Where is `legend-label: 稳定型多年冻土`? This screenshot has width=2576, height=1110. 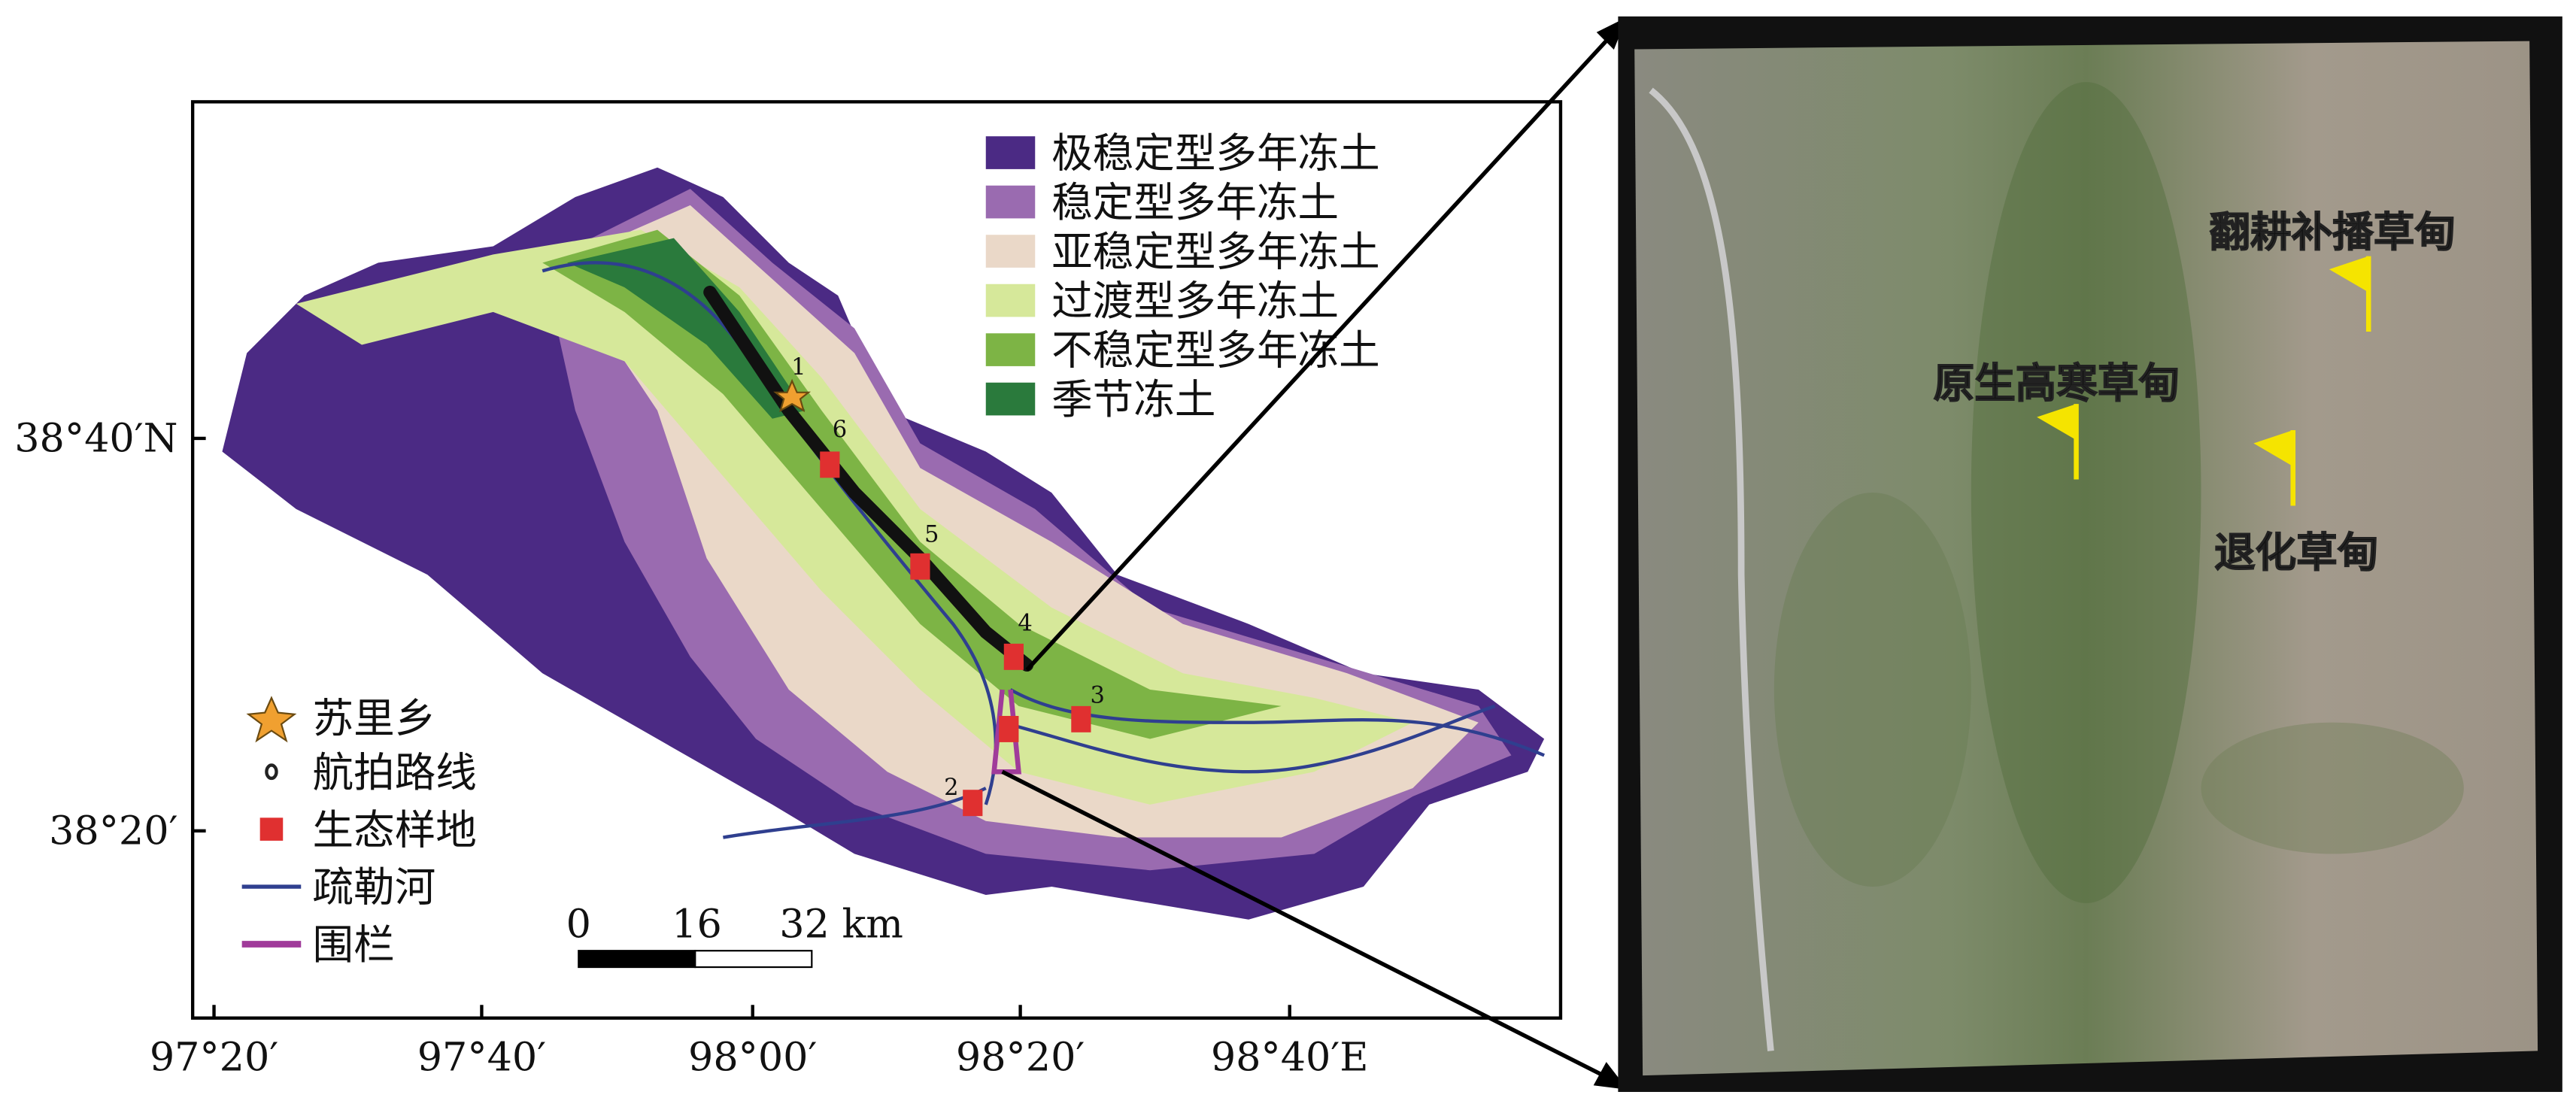 legend-label: 稳定型多年冻土 is located at coordinates (1195, 202).